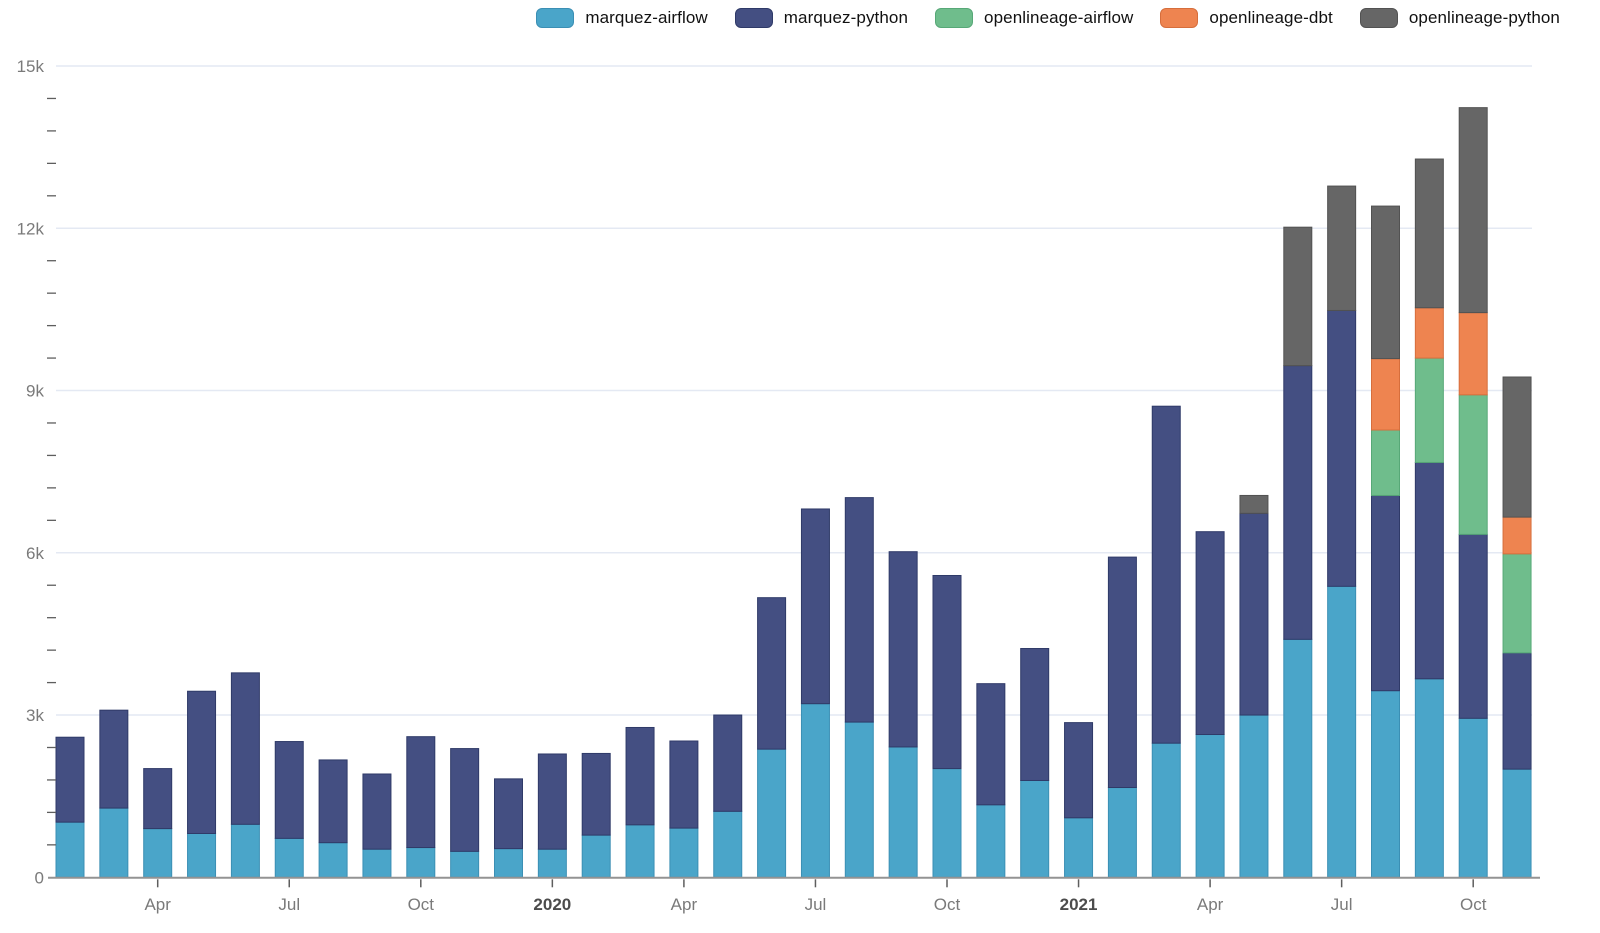 This screenshot has width=1600, height=933. I want to click on legend-item-openlineage-airflow: openlineage-airflow, so click(1034, 18).